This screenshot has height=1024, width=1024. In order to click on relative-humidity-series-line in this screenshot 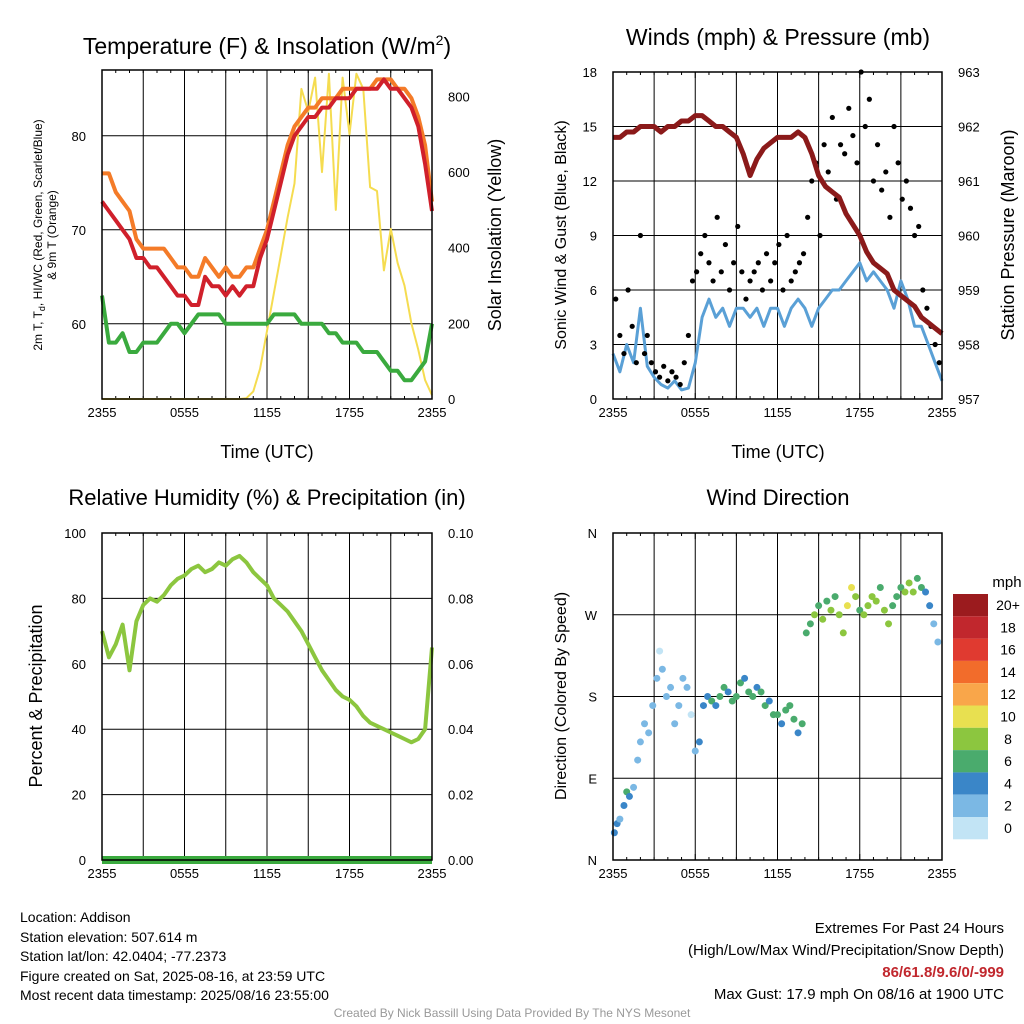, I will do `click(267, 649)`.